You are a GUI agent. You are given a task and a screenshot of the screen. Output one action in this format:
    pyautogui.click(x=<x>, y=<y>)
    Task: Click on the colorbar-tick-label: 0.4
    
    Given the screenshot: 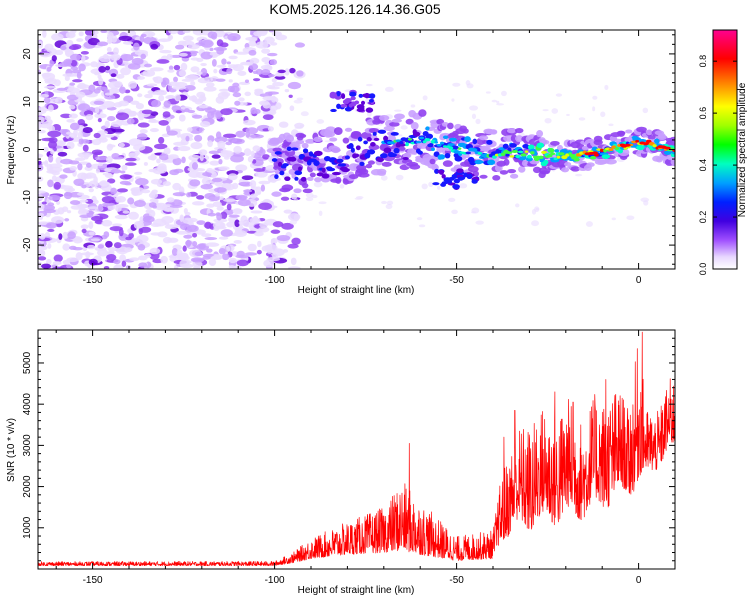 What is the action you would take?
    pyautogui.click(x=703, y=165)
    